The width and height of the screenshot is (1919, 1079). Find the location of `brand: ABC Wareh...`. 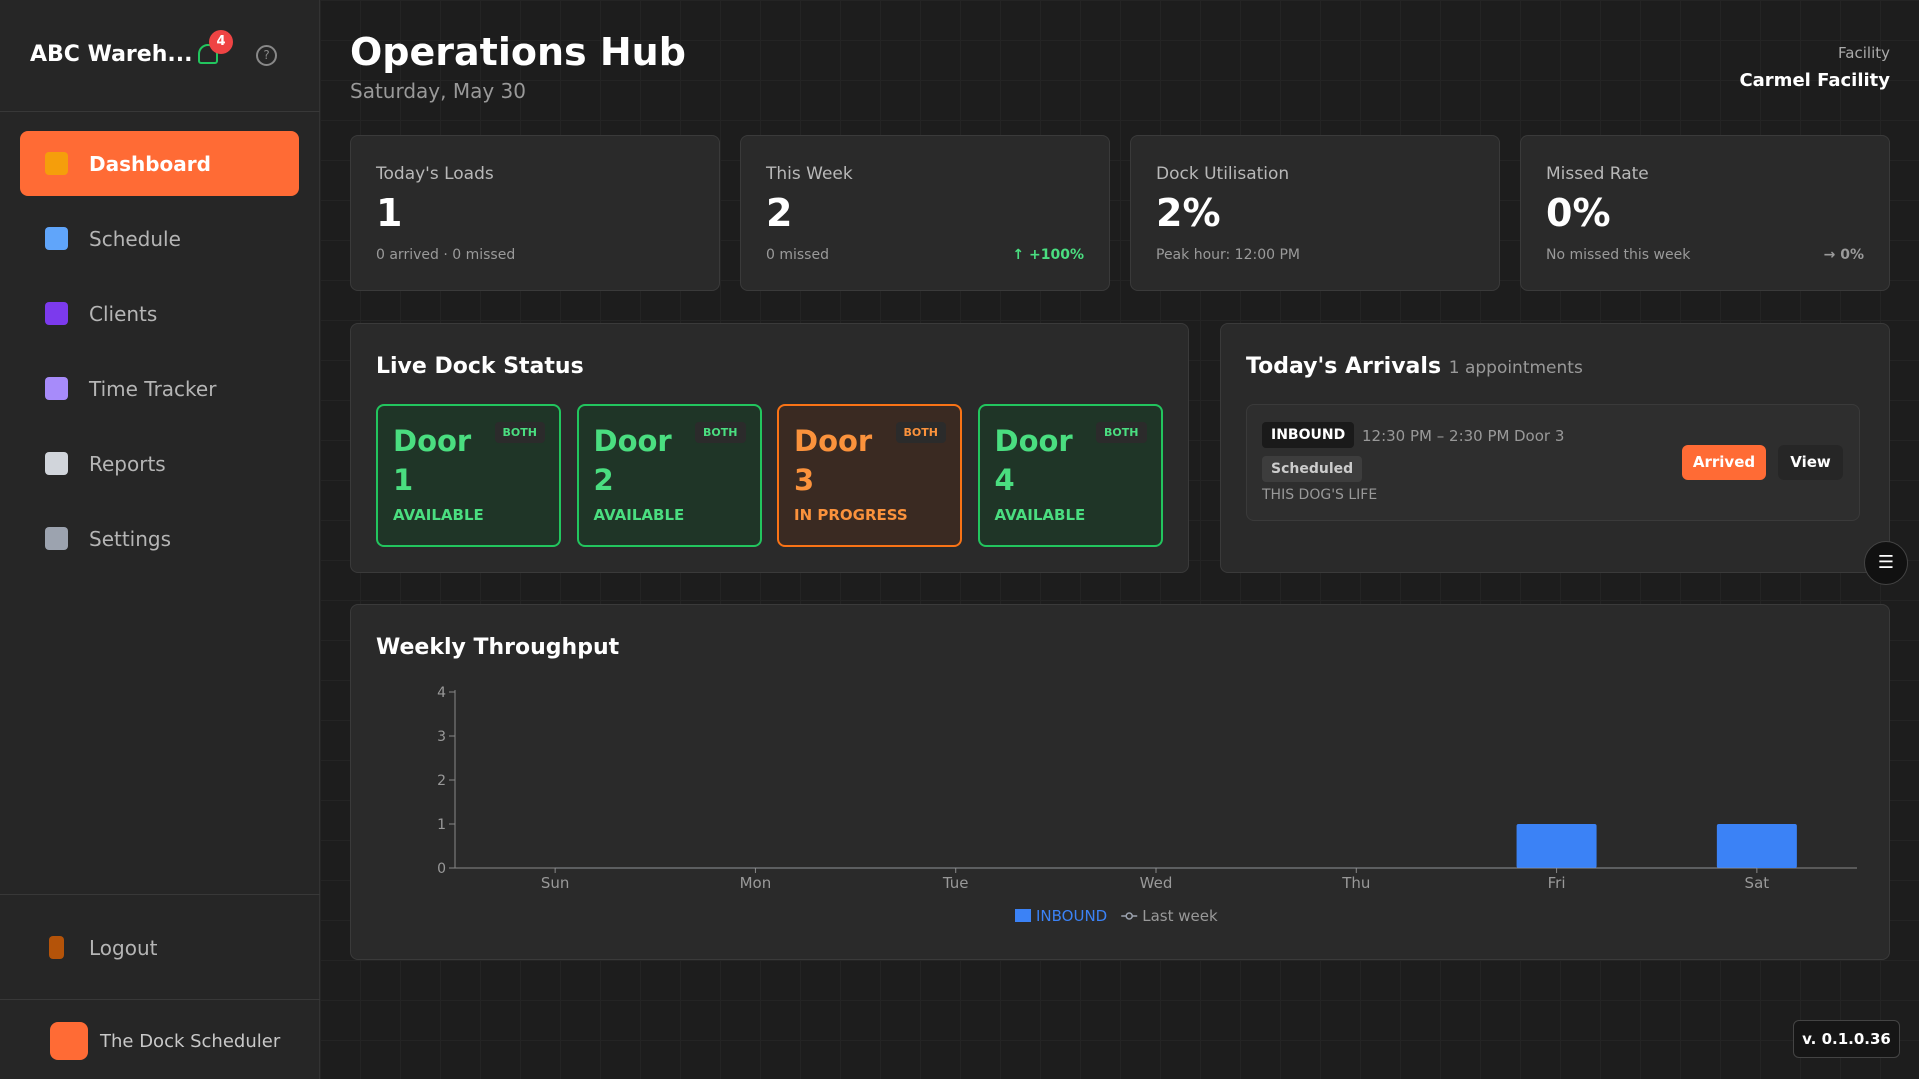

brand: ABC Wareh... is located at coordinates (111, 54).